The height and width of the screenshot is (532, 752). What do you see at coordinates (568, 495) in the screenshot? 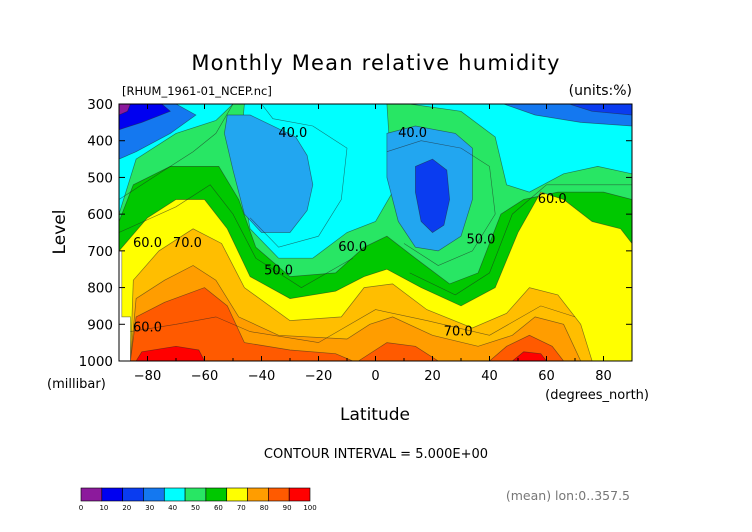
I see `footer-note: (mean) lon:0..357.5` at bounding box center [568, 495].